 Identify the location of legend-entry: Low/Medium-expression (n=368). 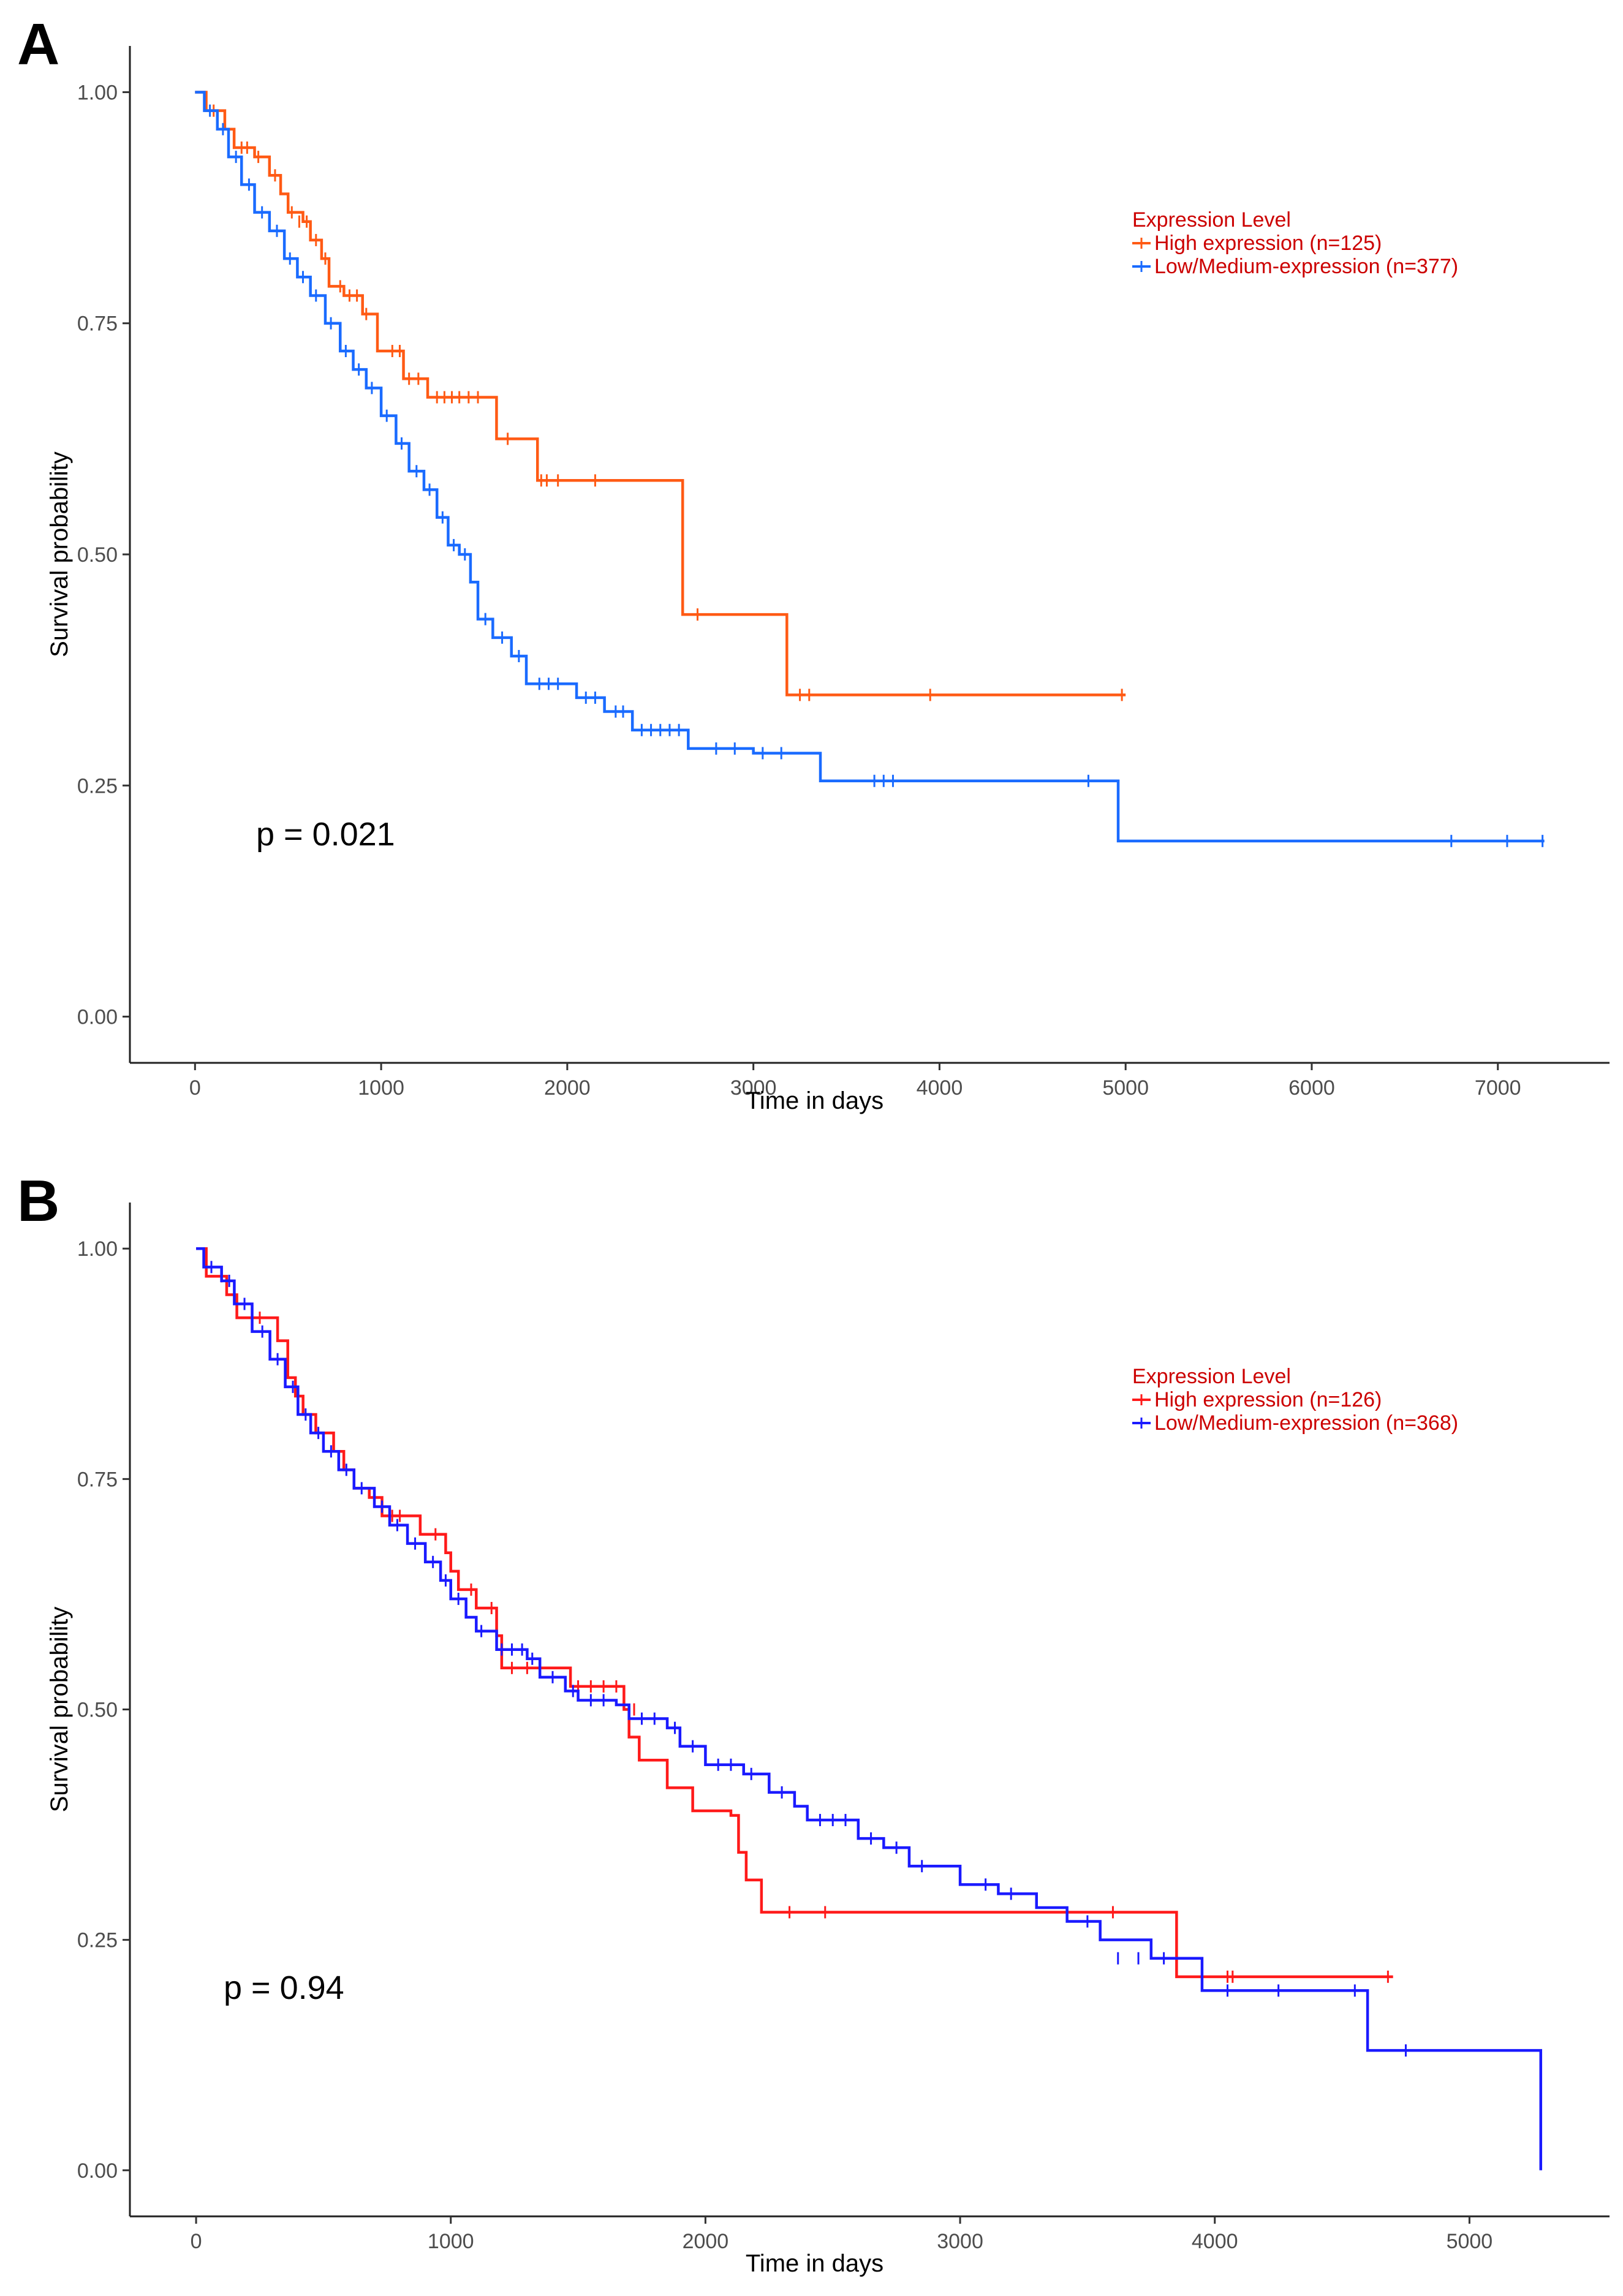
(1306, 1423).